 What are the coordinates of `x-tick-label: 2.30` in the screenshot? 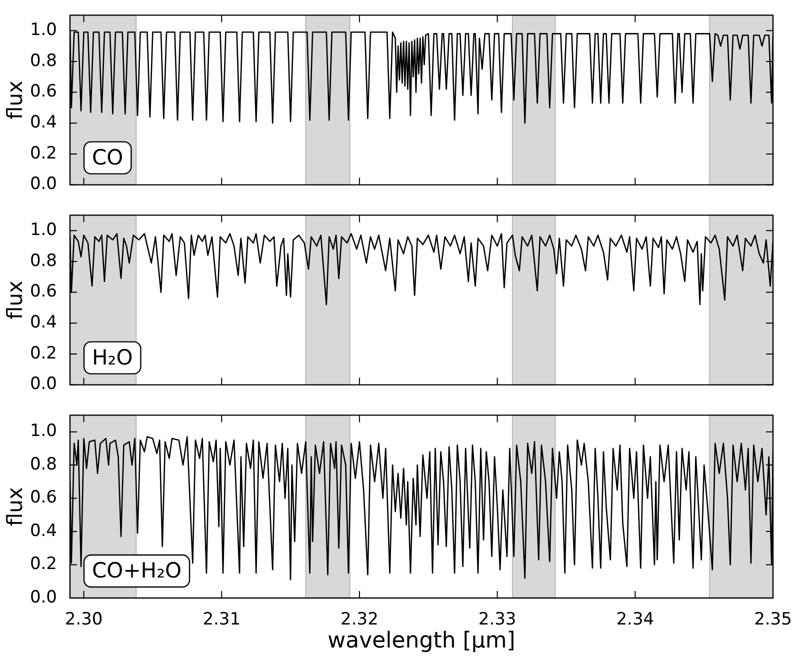 It's located at (83, 620).